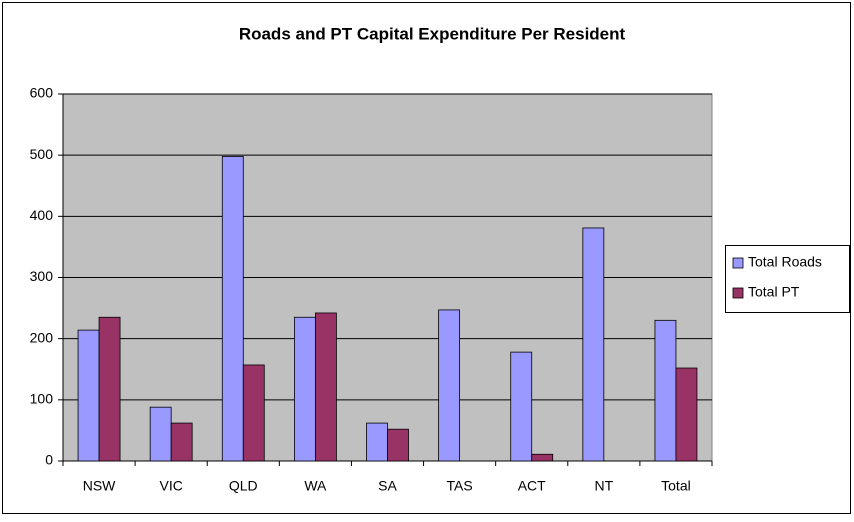  I want to click on x-tick-label: TAS, so click(460, 486).